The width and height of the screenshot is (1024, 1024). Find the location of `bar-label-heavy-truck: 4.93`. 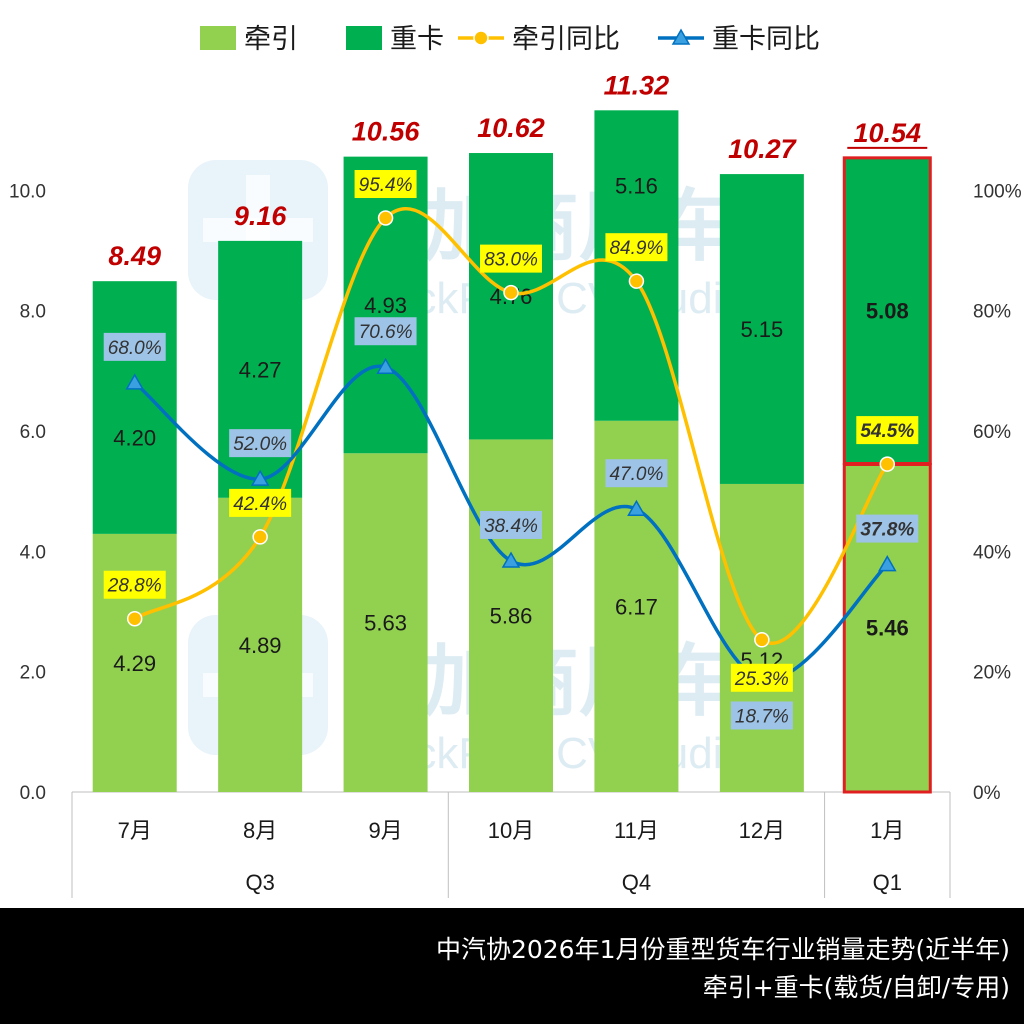

bar-label-heavy-truck: 4.93 is located at coordinates (385, 305).